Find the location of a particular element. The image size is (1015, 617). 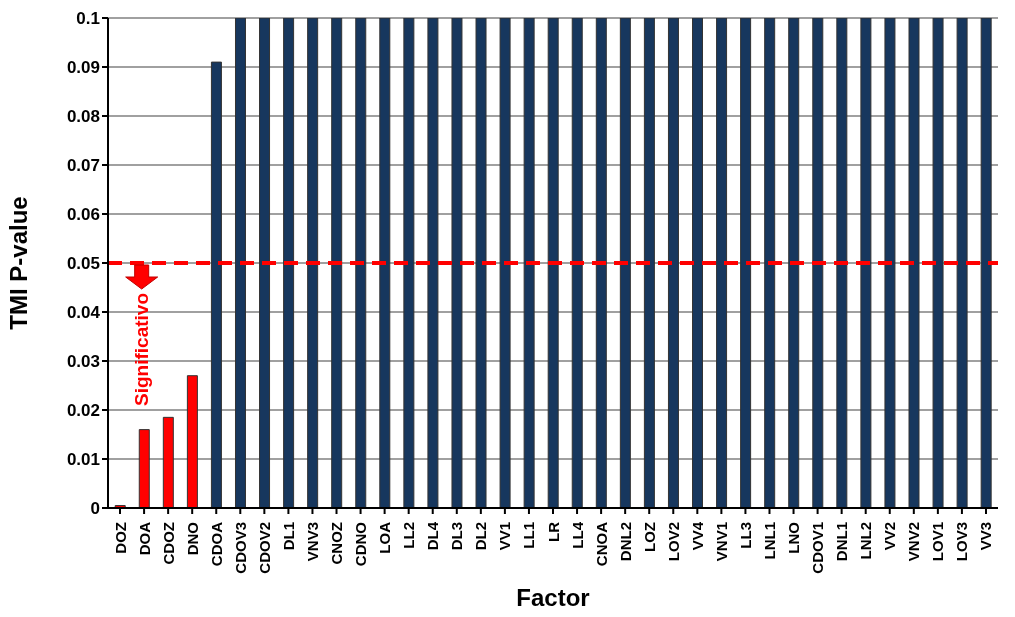

x-tick-label: VNV2 is located at coordinates (914, 542).